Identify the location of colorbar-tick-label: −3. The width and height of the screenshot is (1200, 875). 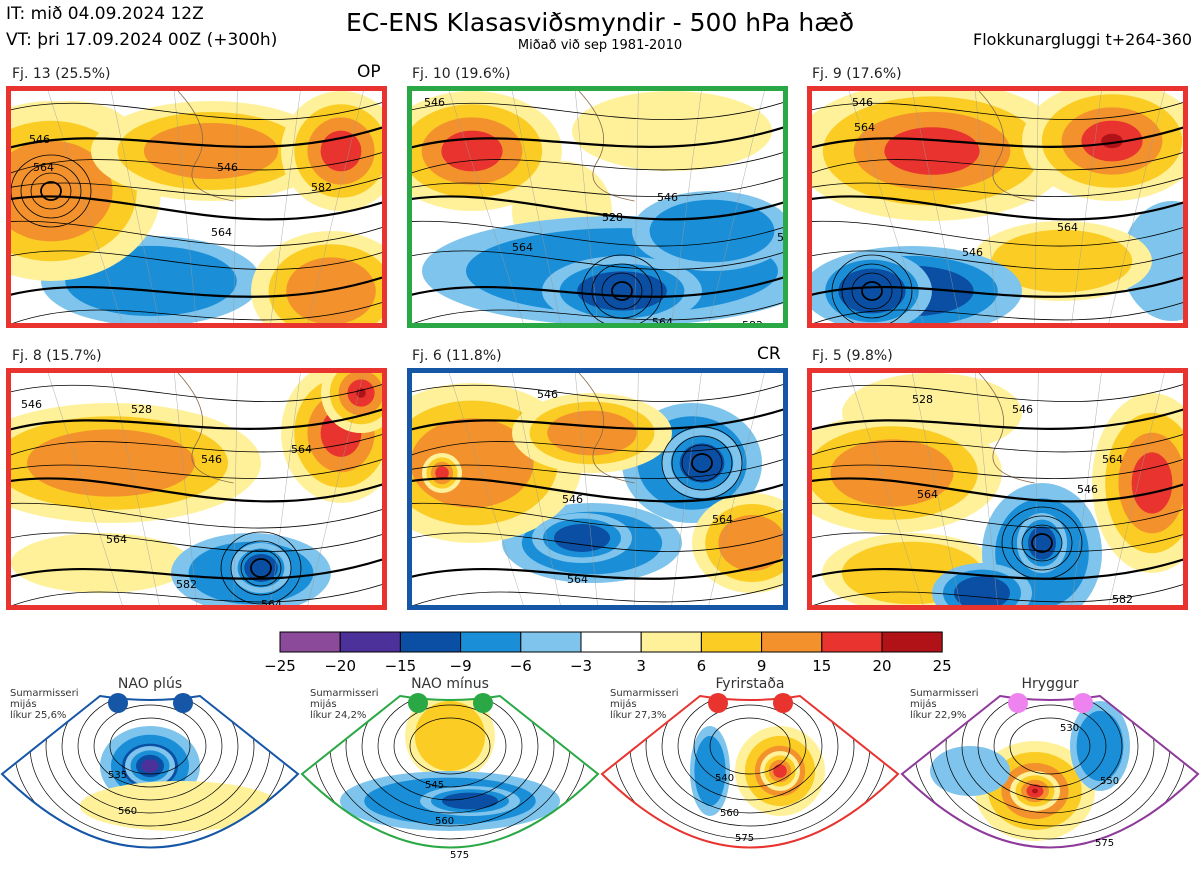
(581, 666).